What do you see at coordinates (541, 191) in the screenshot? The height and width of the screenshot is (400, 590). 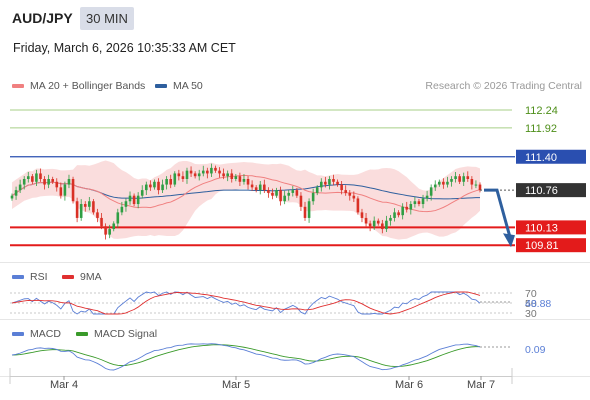 I see `current-price-label: 110.76` at bounding box center [541, 191].